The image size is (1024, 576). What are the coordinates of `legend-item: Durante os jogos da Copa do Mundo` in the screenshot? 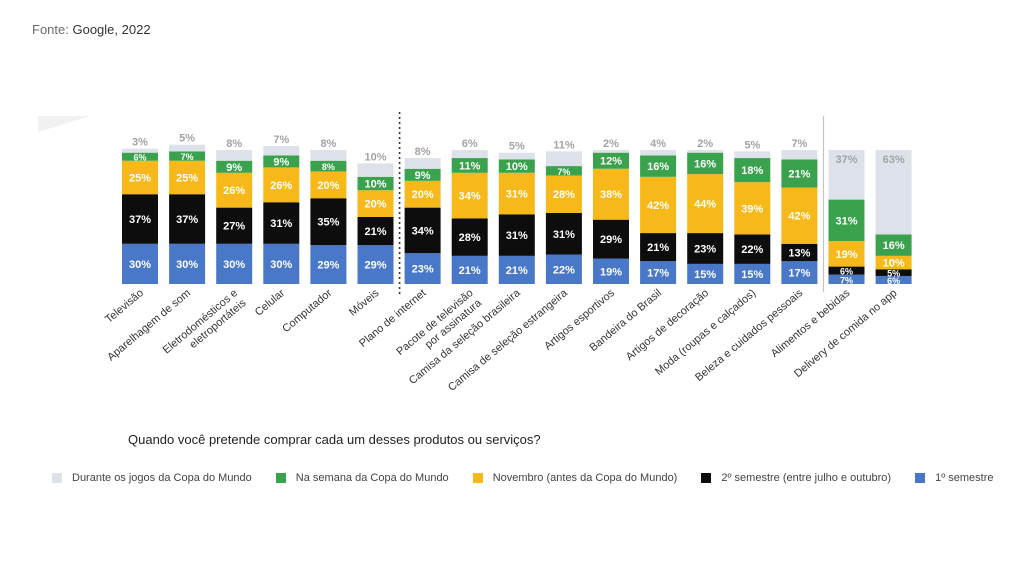 It's located at (152, 478).